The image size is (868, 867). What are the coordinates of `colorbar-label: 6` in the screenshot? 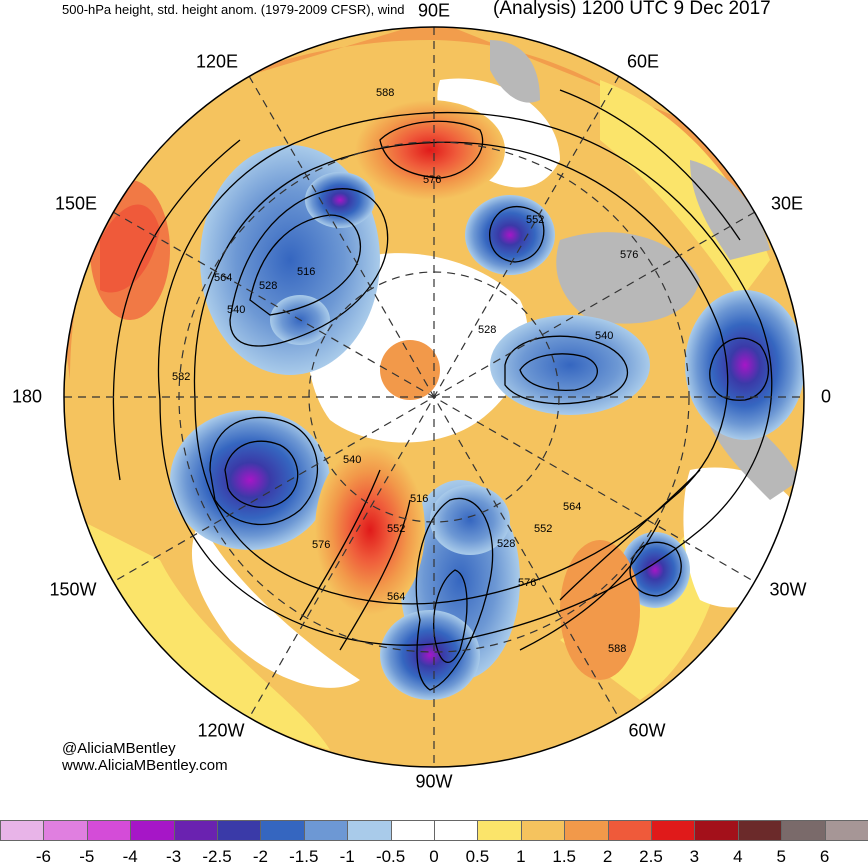 It's located at (824, 856).